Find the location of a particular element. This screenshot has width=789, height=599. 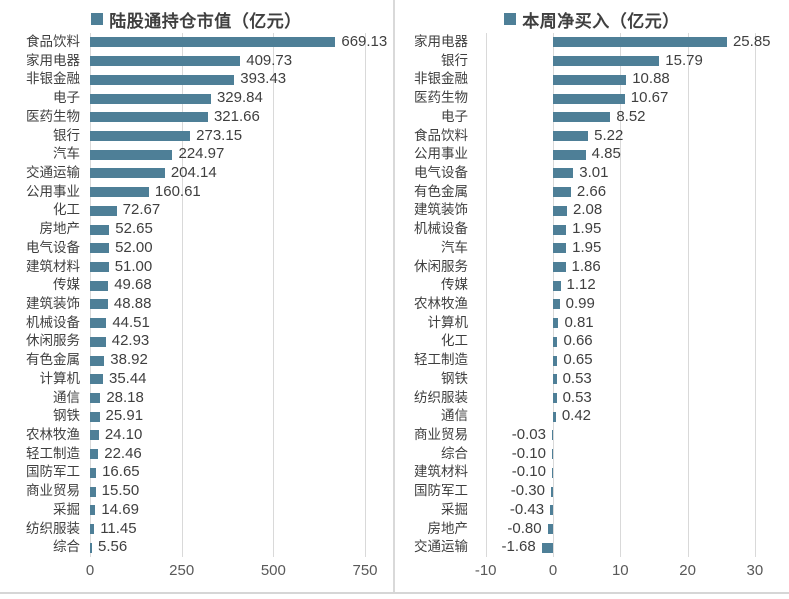

value-label: 224.97 is located at coordinates (201, 154).